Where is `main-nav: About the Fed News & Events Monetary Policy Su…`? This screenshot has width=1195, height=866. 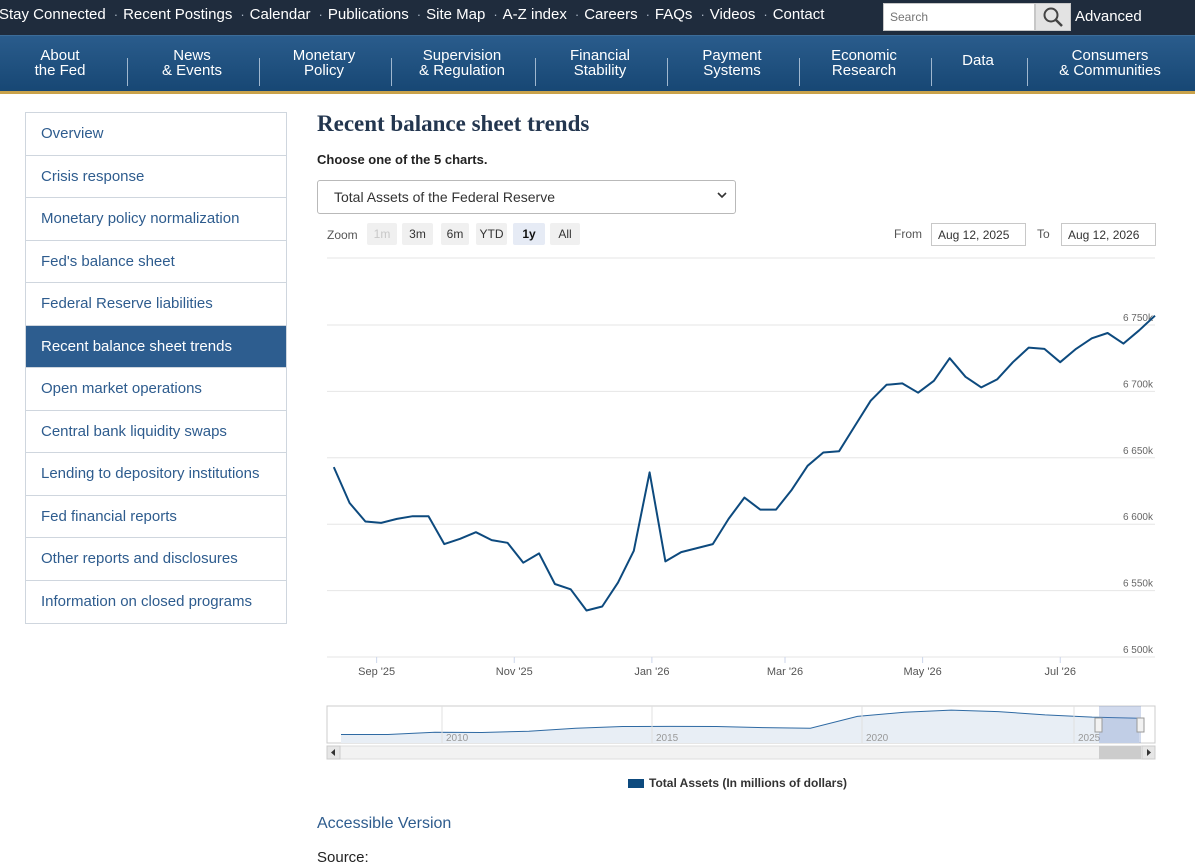
main-nav: About the Fed News & Events Monetary Policy Su… is located at coordinates (597, 63).